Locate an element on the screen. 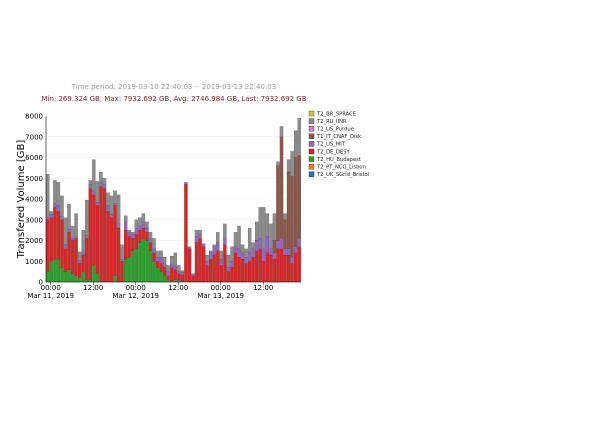 The width and height of the screenshot is (605, 430). legend-label: T2_HU_Budapest is located at coordinates (338, 160).